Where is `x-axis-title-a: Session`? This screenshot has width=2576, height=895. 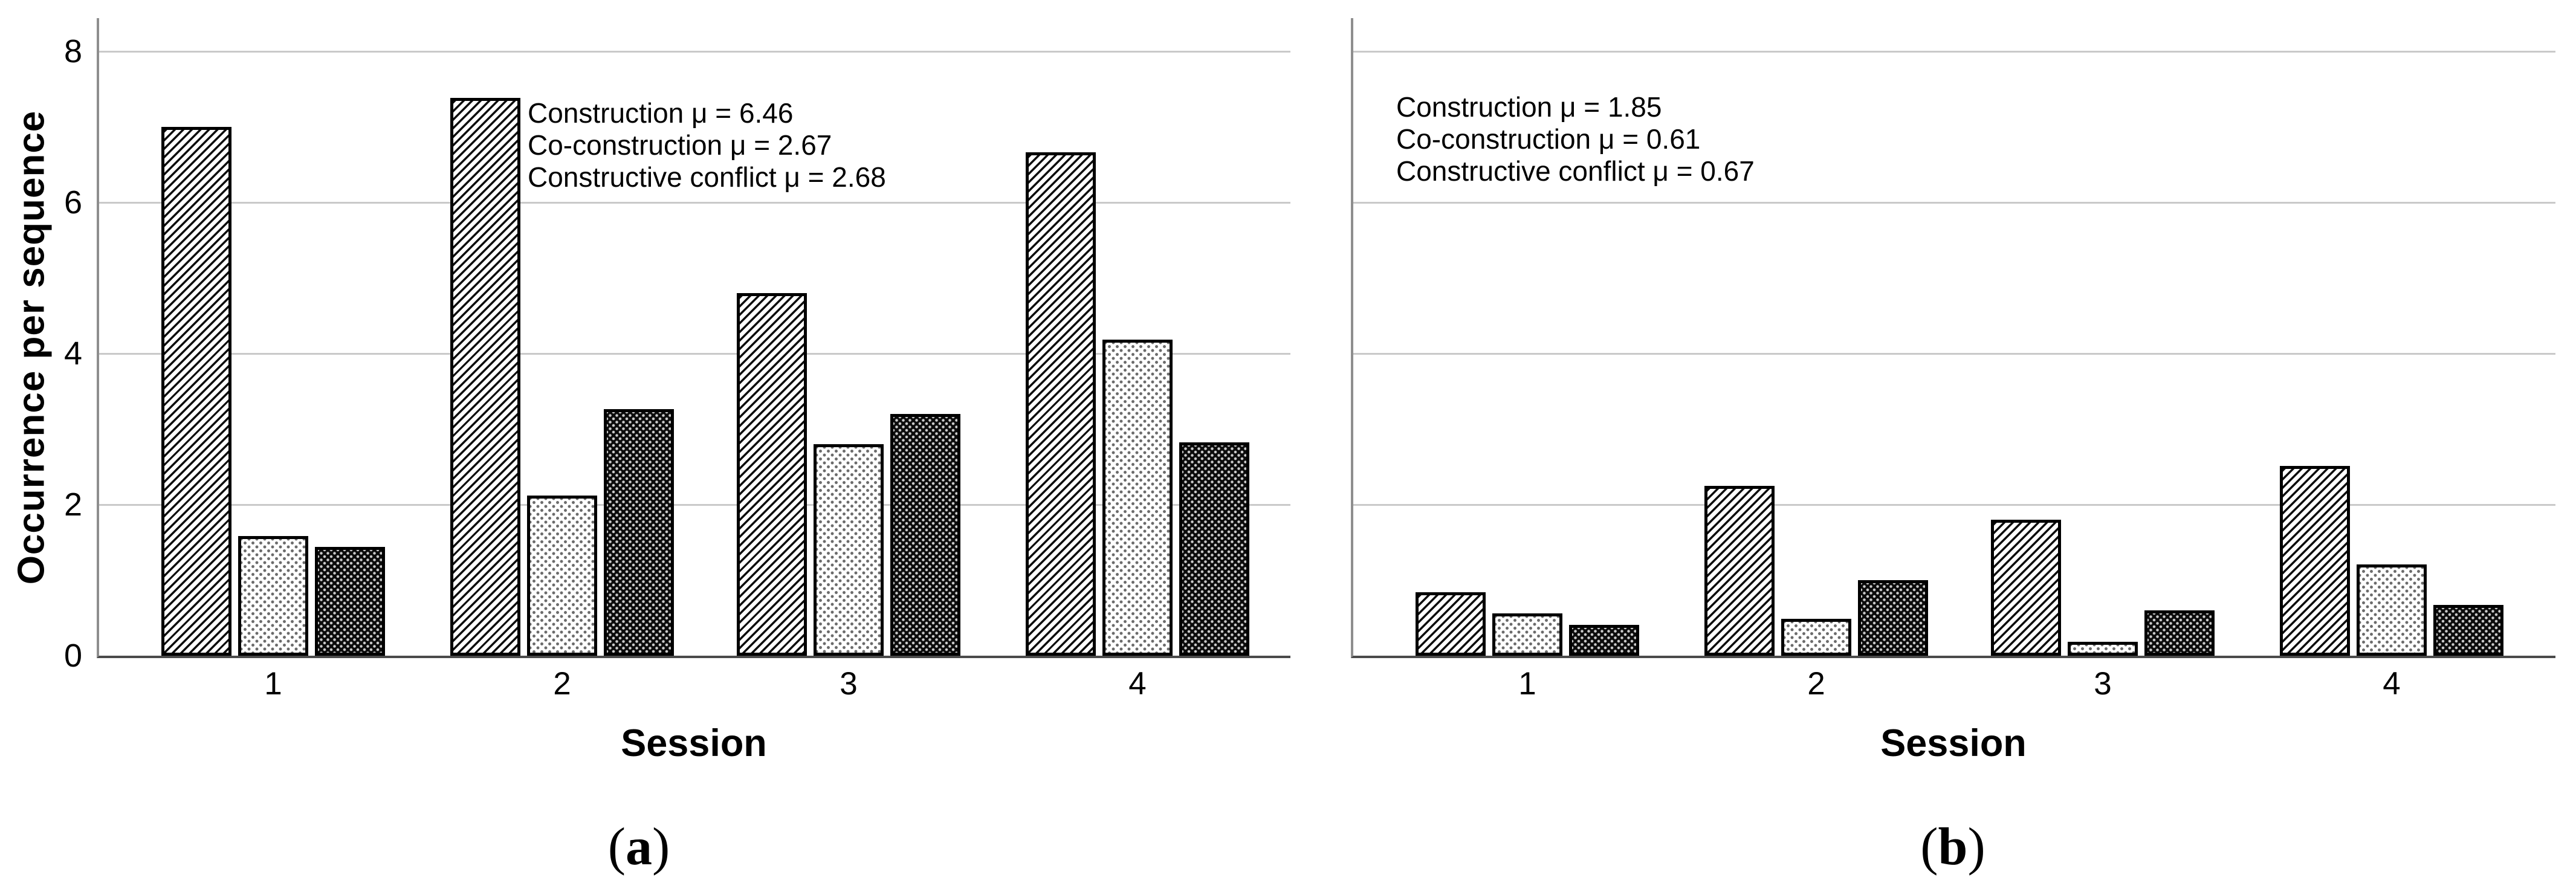
x-axis-title-a: Session is located at coordinates (694, 743).